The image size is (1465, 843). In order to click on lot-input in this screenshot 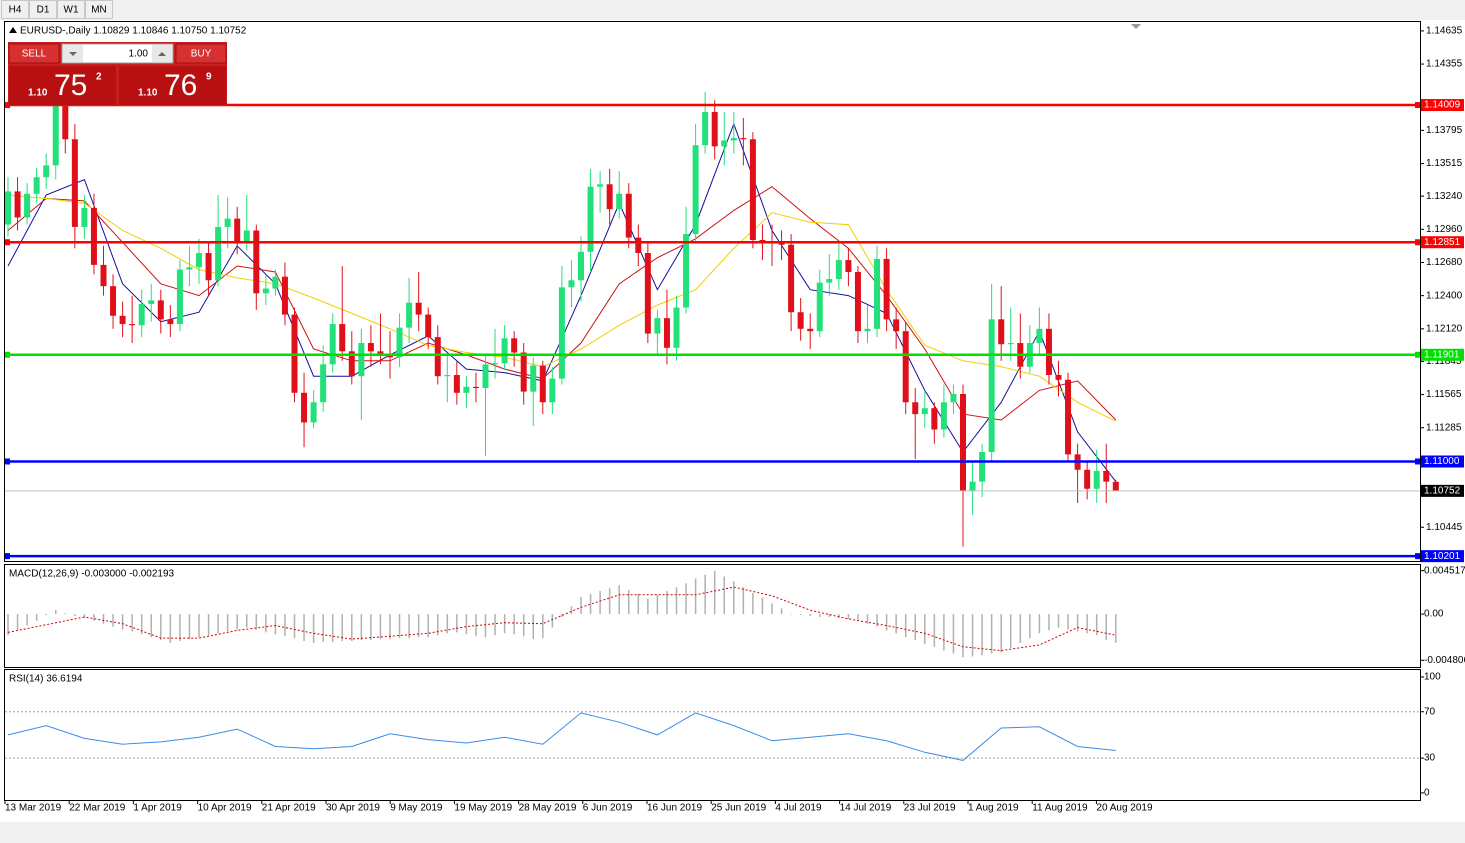, I will do `click(117, 53)`.